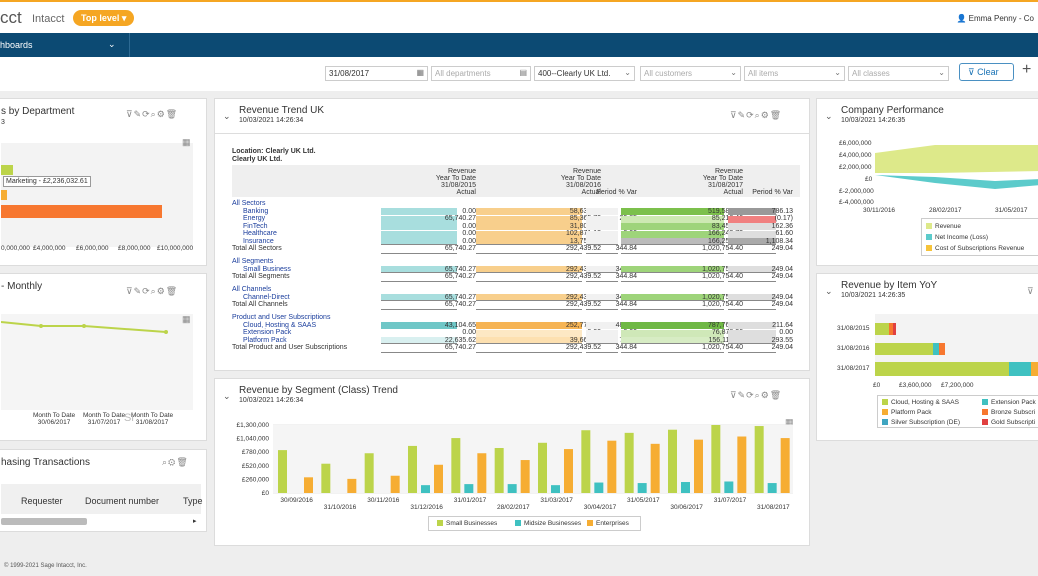 The image size is (1038, 576). What do you see at coordinates (1027, 69) in the screenshot?
I see `add-icon: +` at bounding box center [1027, 69].